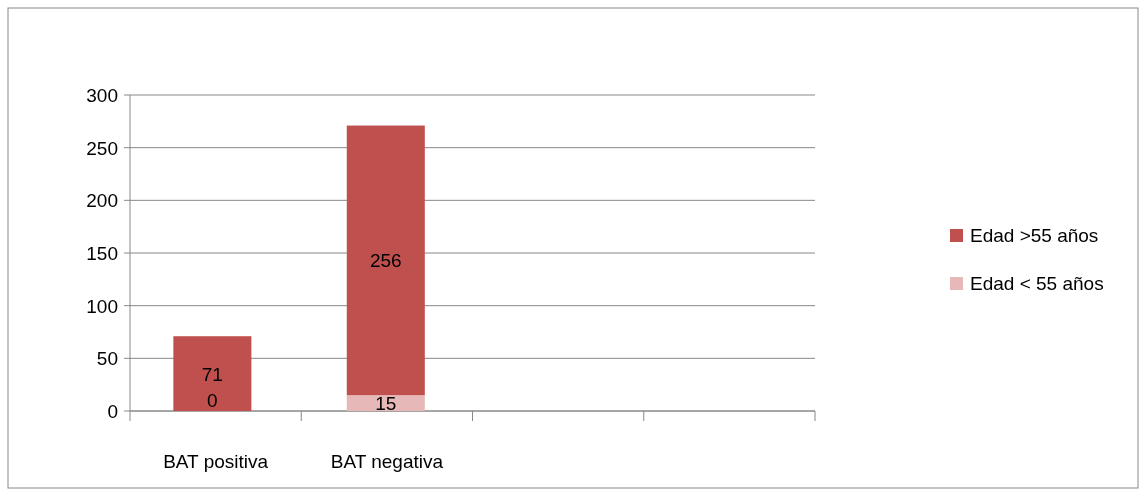 This screenshot has width=1146, height=496. What do you see at coordinates (102, 253) in the screenshot?
I see `y-tick-label: 150` at bounding box center [102, 253].